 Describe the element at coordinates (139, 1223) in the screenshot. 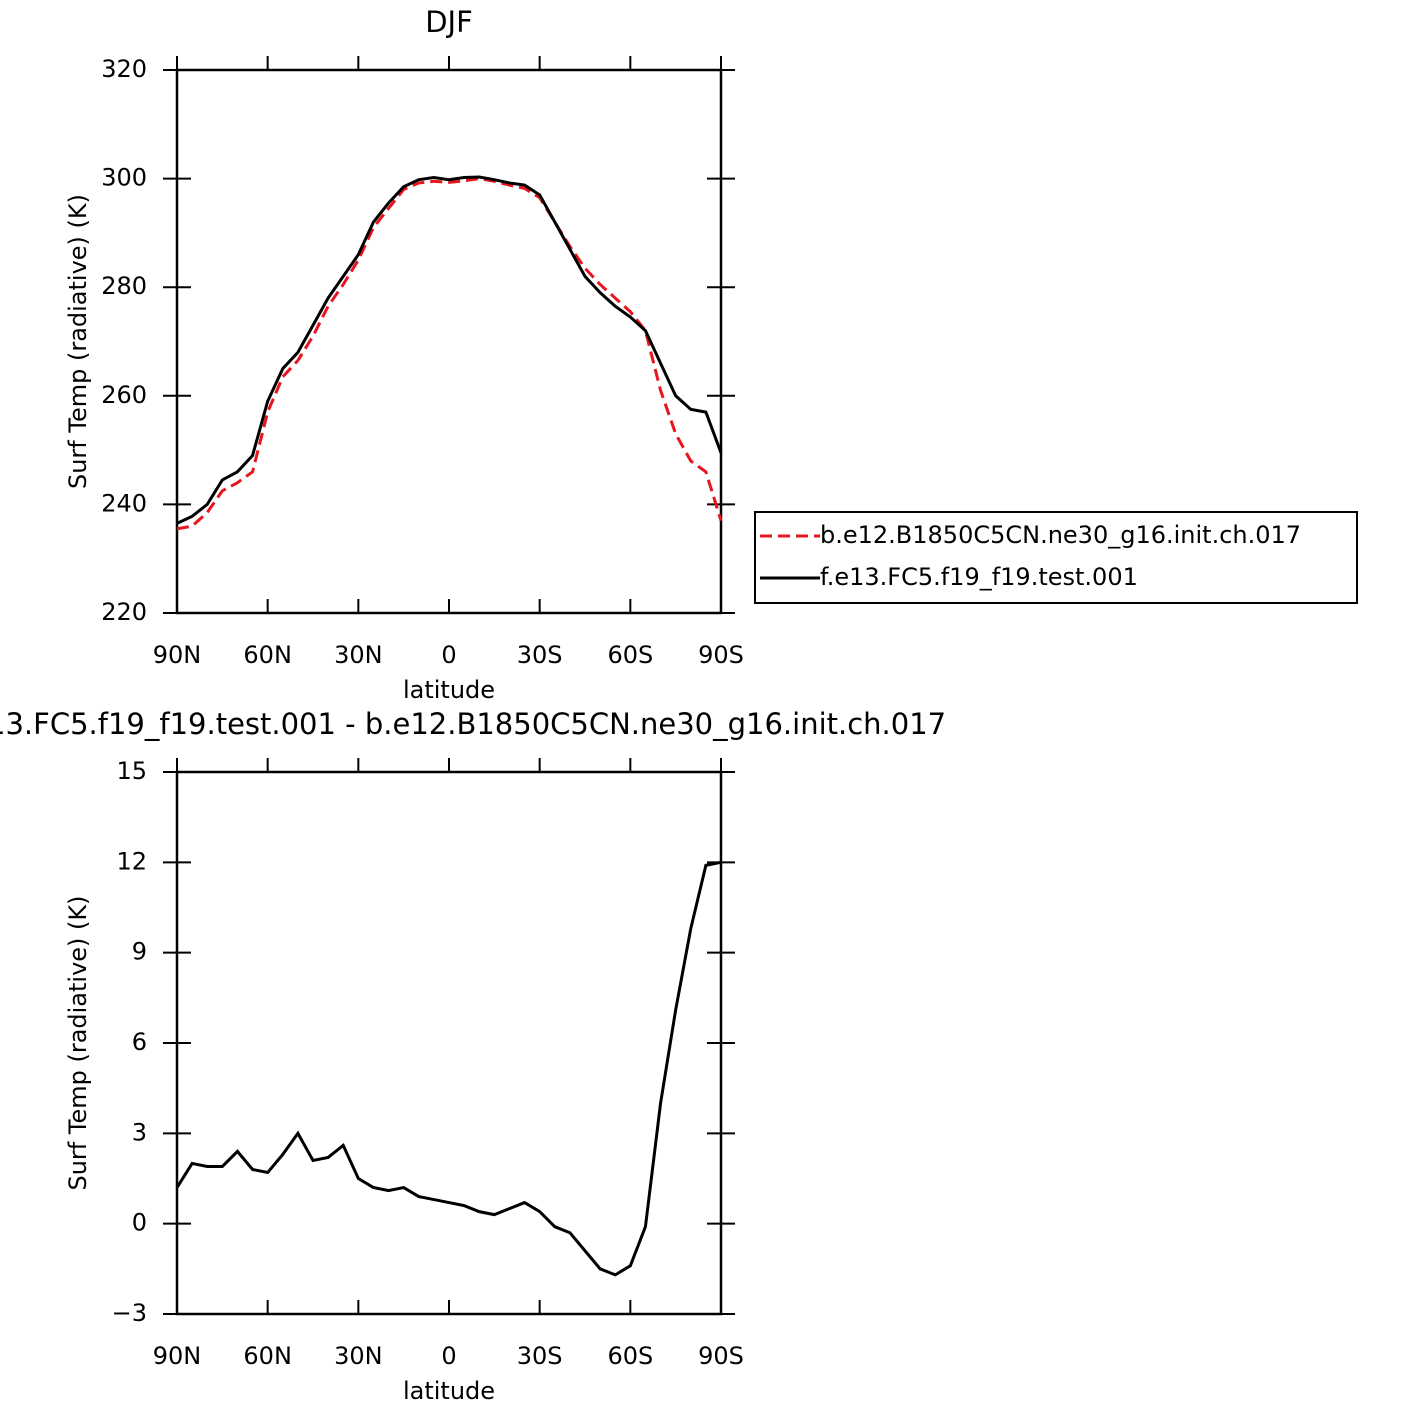

I see `y-tick-label: 0` at that location.